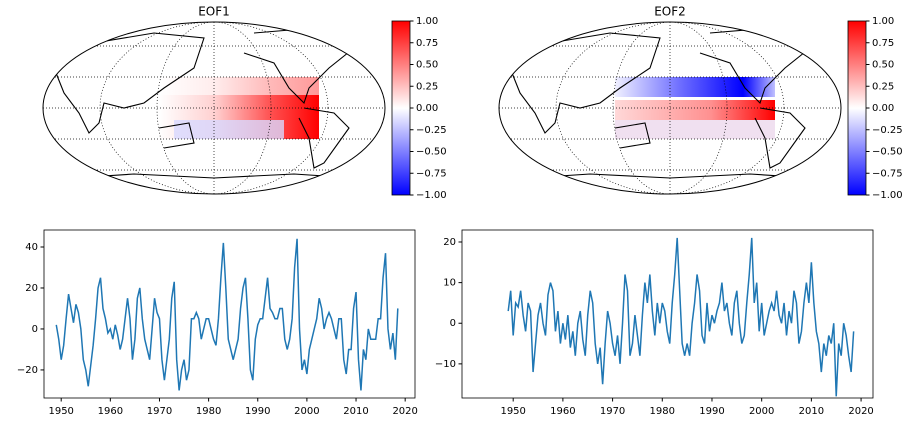 The image size is (909, 431). What do you see at coordinates (31, 247) in the screenshot?
I see `y-tick-label: 40` at bounding box center [31, 247].